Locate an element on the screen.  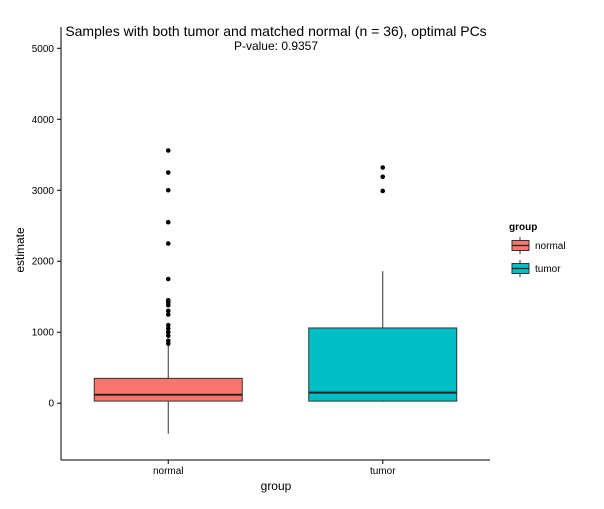
y-tick-label: 5000 is located at coordinates (43, 49).